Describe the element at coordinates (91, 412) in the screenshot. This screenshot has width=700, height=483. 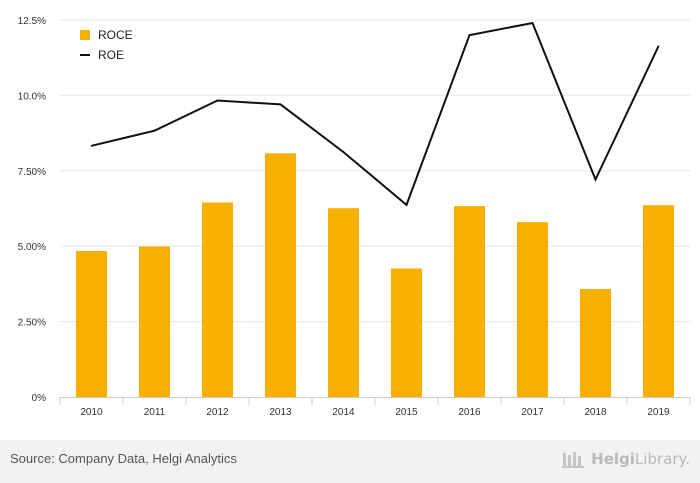
I see `x-tick-label: 2010` at that location.